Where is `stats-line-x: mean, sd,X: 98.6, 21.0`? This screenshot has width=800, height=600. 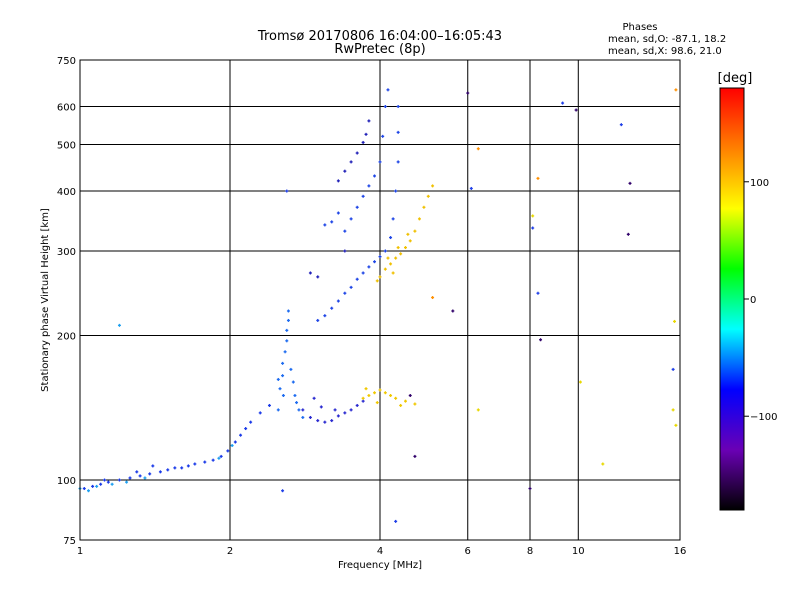 stats-line-x: mean, sd,X: 98.6, 21.0 is located at coordinates (665, 51).